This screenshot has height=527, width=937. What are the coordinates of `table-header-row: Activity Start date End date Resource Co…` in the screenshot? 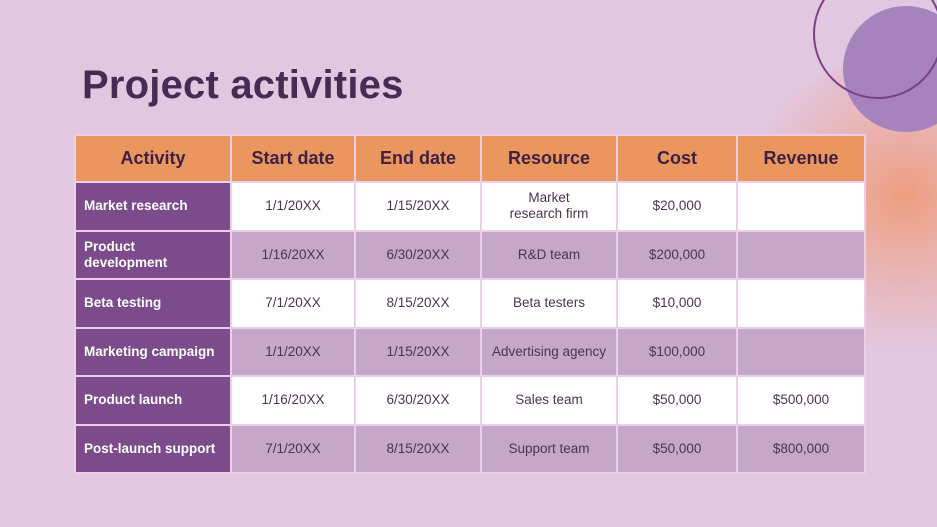 It's located at (470, 158).